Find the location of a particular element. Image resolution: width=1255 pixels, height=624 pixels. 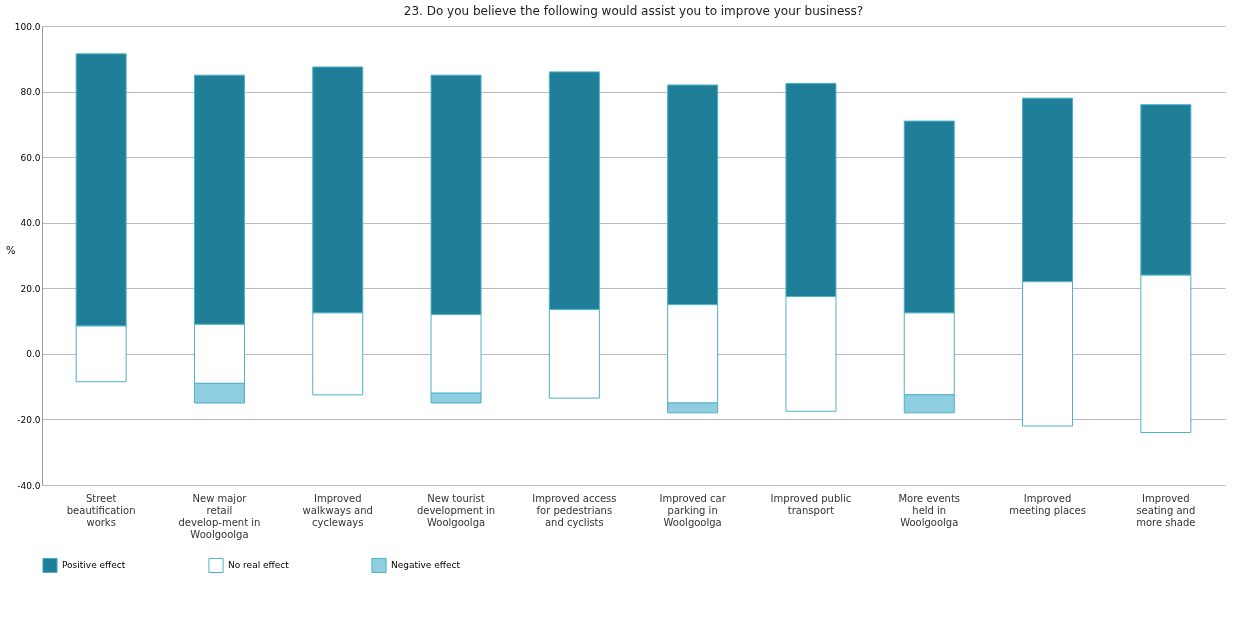

legend-label: Negative effect is located at coordinates (426, 565).